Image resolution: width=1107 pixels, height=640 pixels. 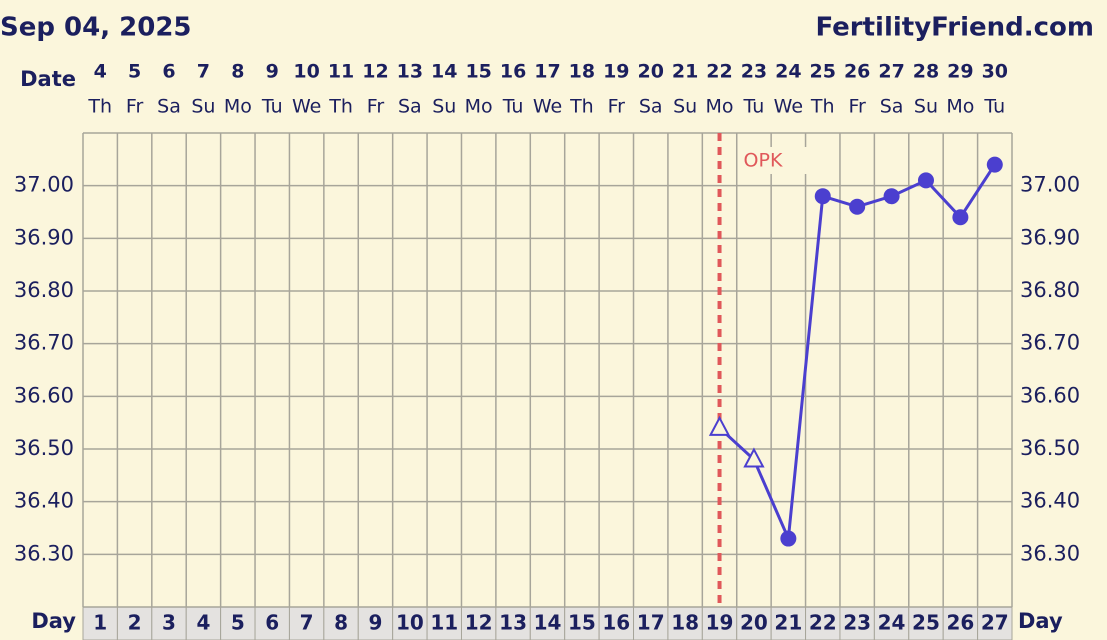 What do you see at coordinates (857, 72) in the screenshot?
I see `date-label: 26` at bounding box center [857, 72].